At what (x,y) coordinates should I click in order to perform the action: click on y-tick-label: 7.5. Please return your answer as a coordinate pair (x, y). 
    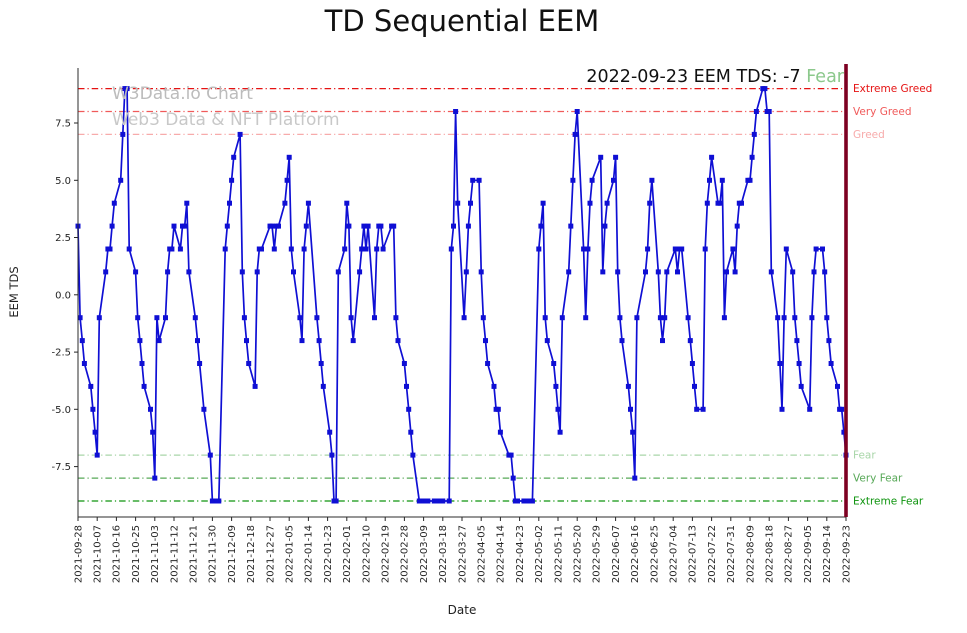
    Looking at the image, I should click on (63, 124).